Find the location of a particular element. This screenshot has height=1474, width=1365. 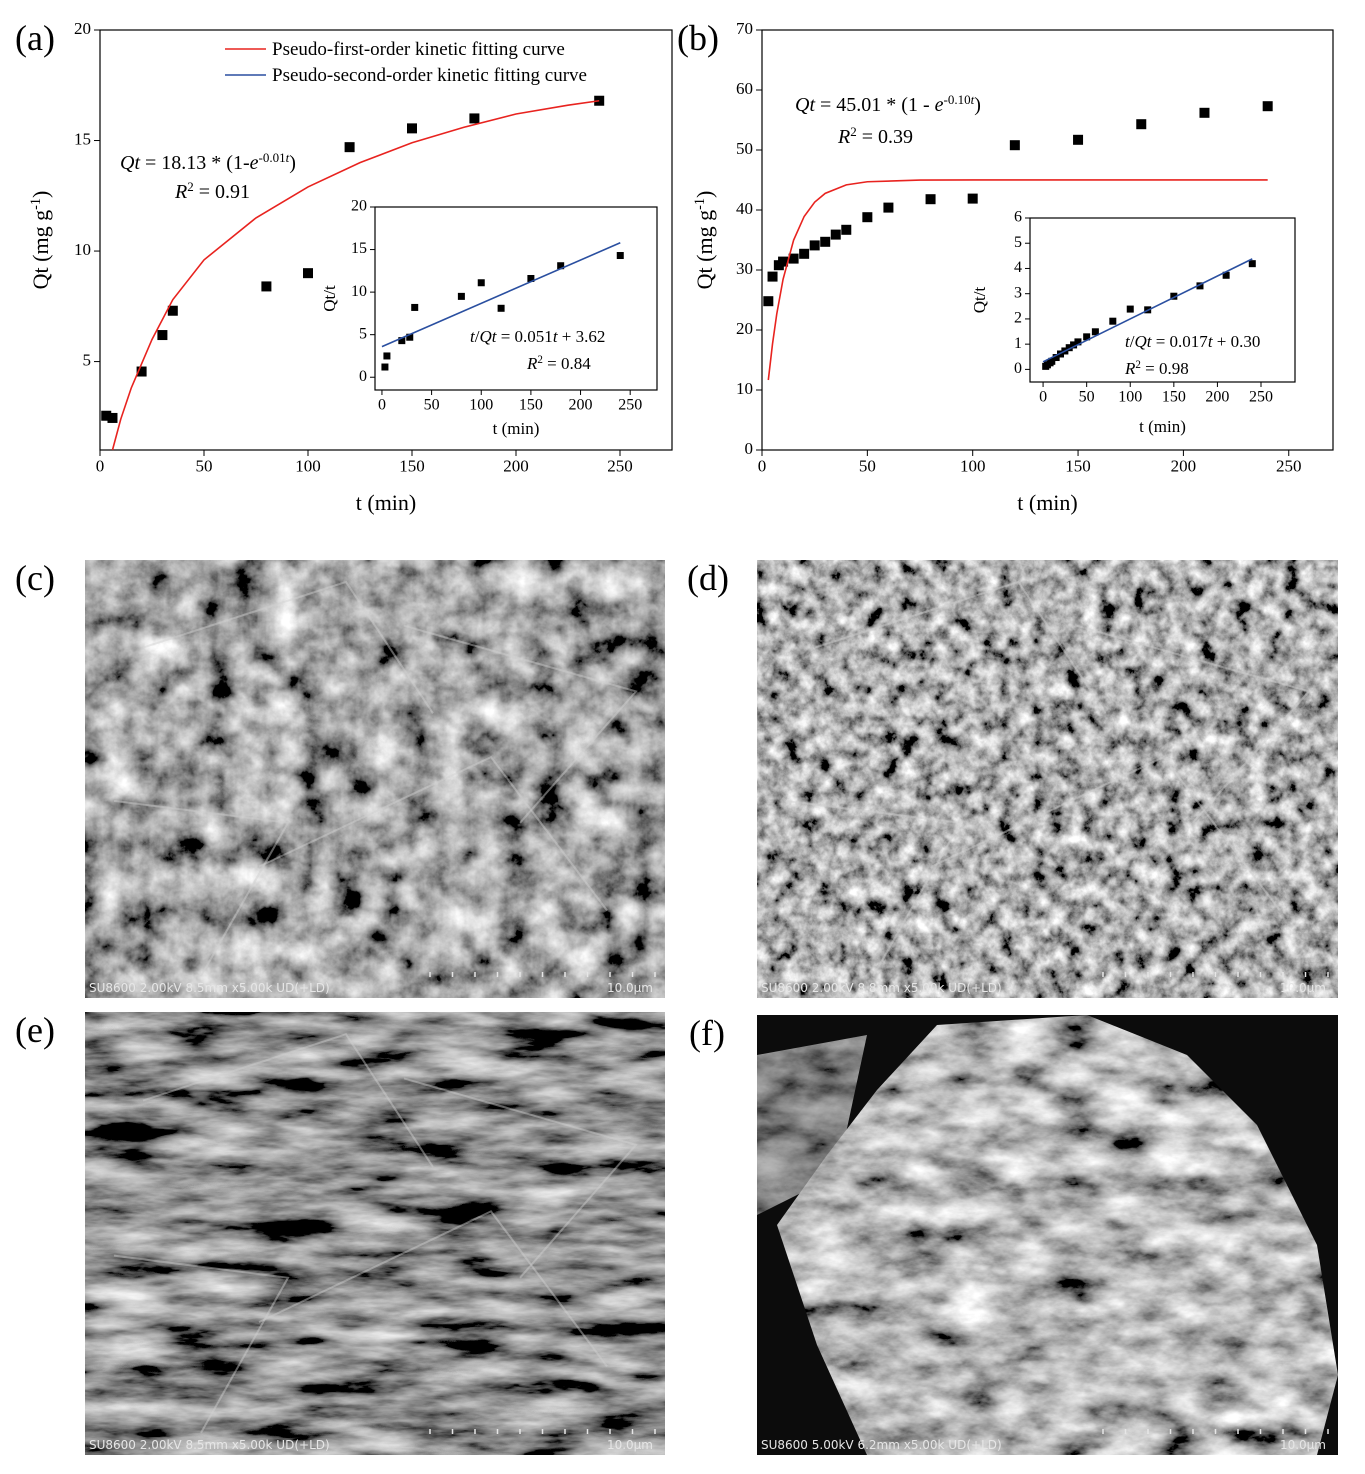

y-tick-label: 6 is located at coordinates (1018, 217).